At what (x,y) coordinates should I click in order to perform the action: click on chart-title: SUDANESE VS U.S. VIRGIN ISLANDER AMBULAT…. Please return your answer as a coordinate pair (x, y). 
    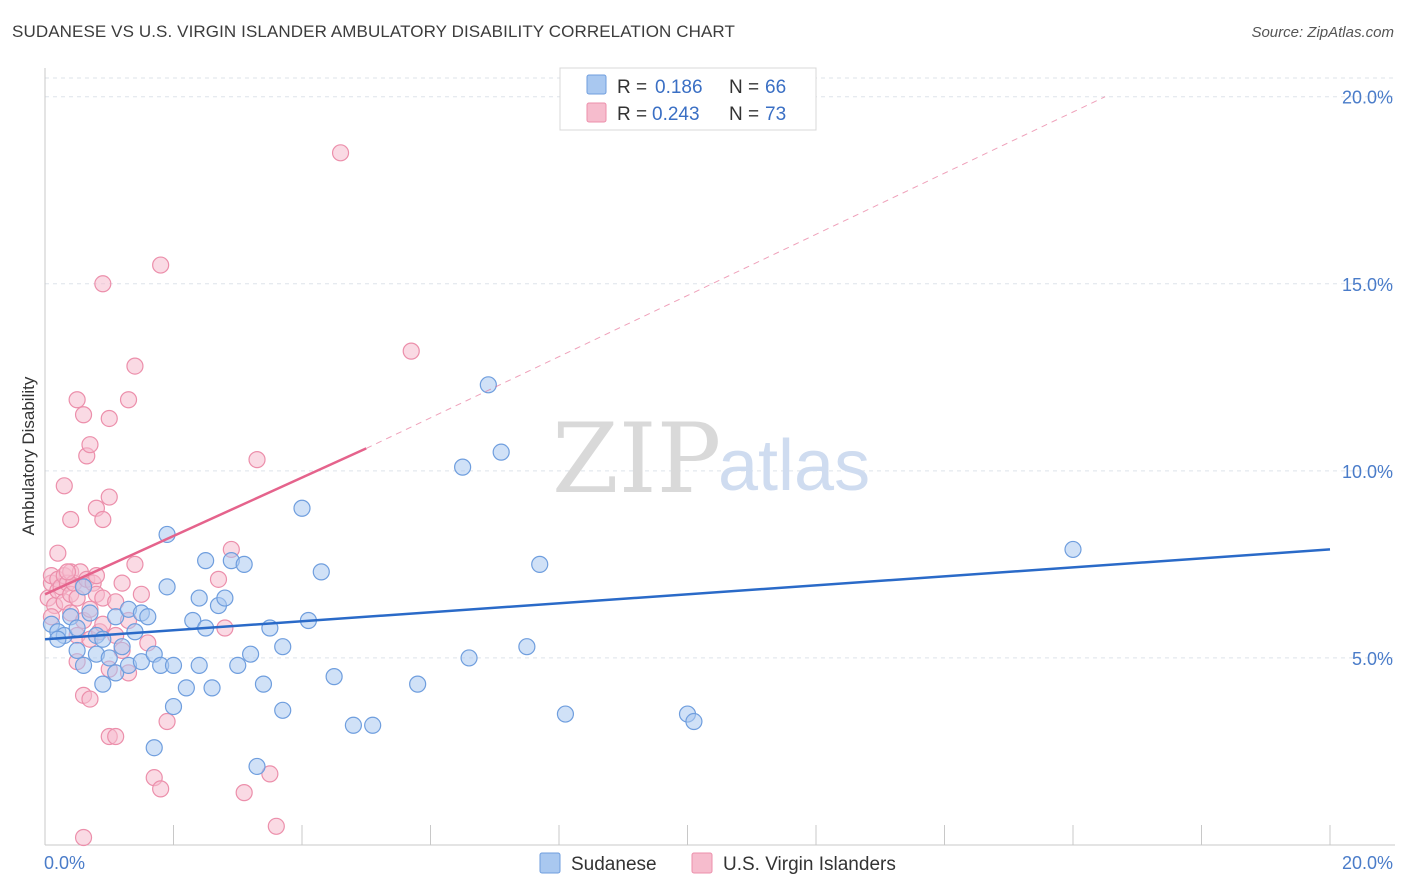
    Looking at the image, I should click on (373, 31).